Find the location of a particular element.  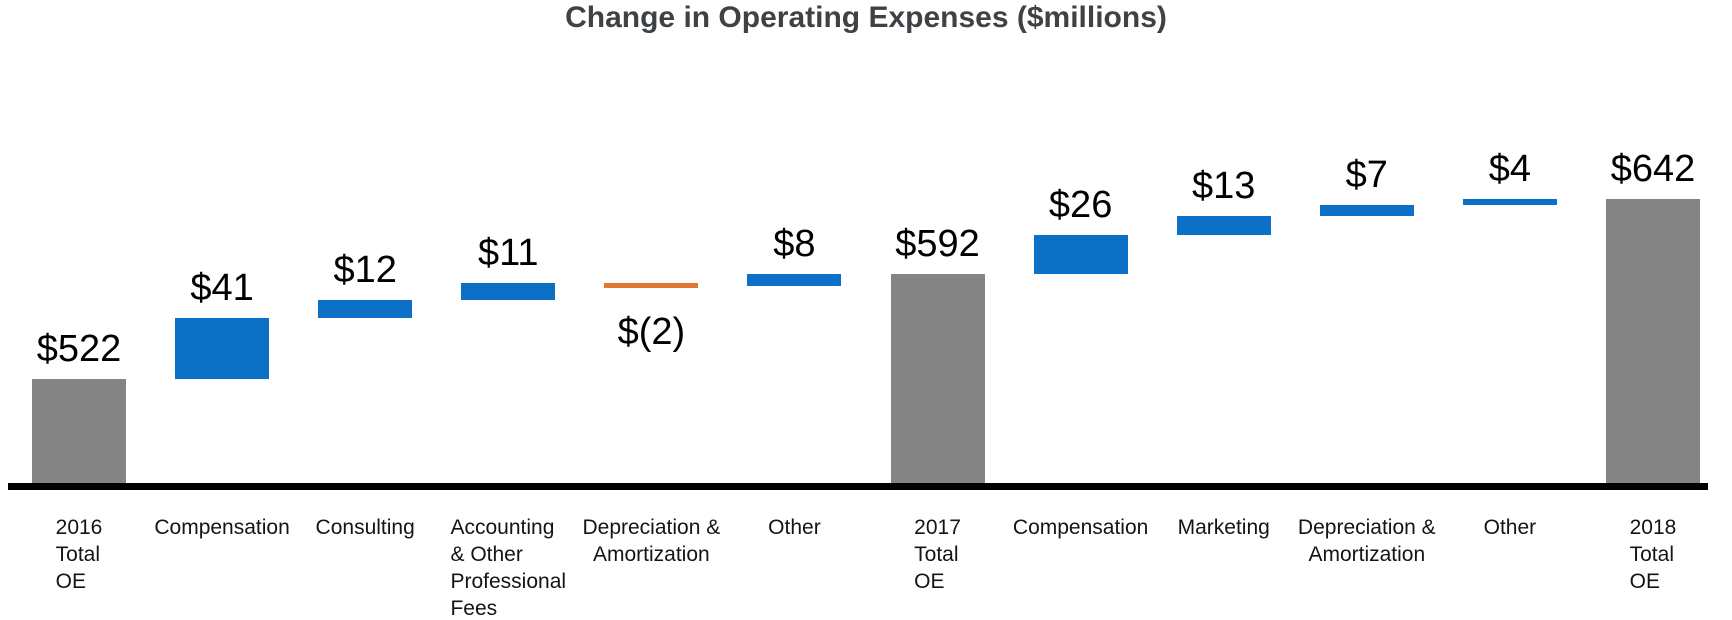

category-label: Marketing is located at coordinates (1223, 527).